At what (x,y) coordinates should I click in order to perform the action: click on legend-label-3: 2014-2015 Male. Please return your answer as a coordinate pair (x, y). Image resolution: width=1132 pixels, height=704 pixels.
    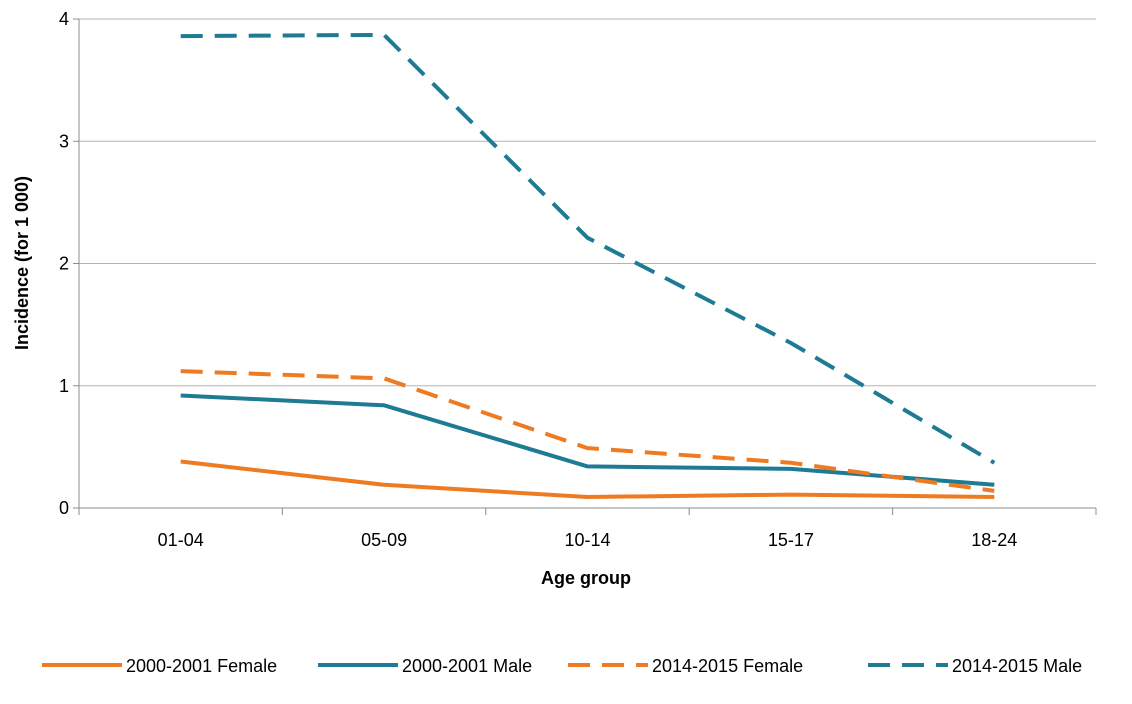
    Looking at the image, I should click on (1017, 666).